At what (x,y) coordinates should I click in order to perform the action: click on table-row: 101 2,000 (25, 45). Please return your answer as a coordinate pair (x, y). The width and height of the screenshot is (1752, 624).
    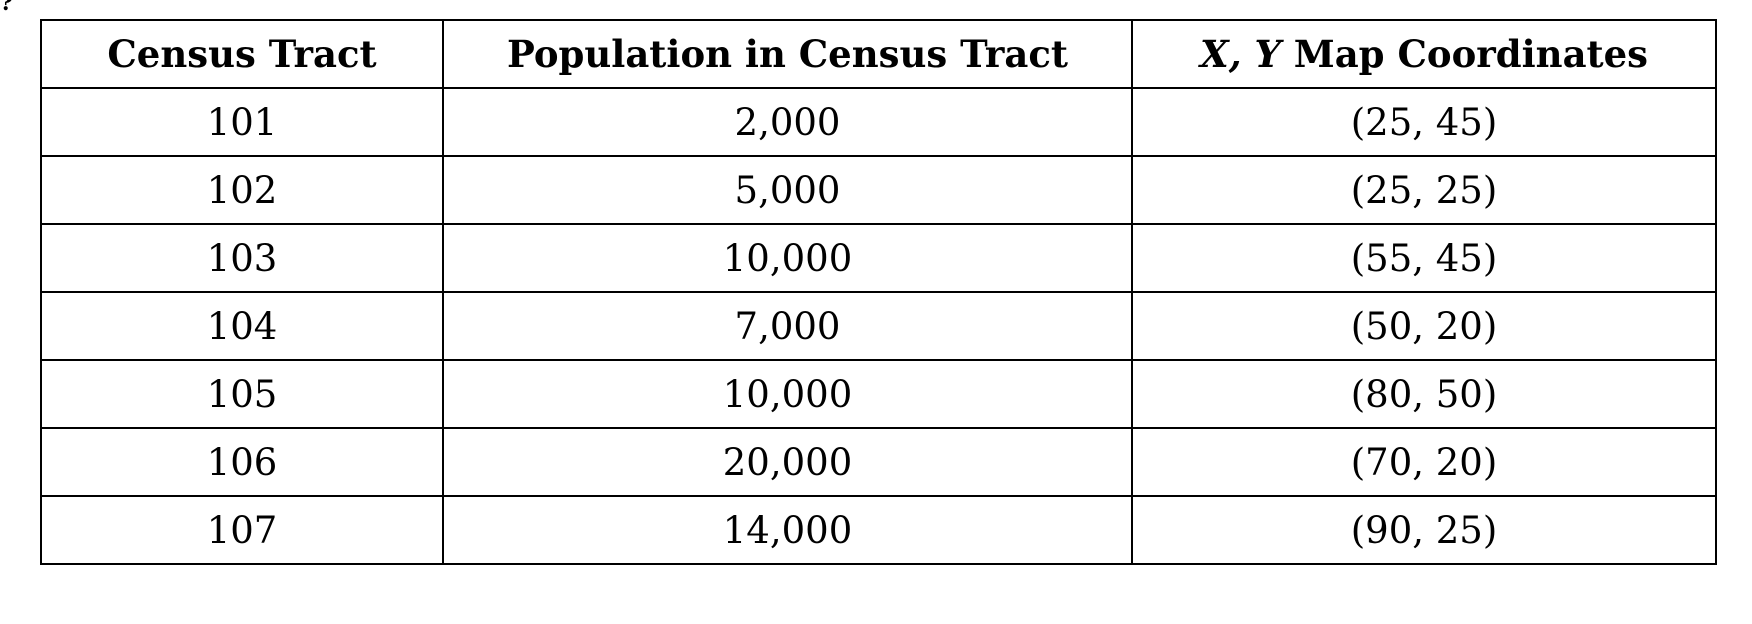
    Looking at the image, I should click on (878, 122).